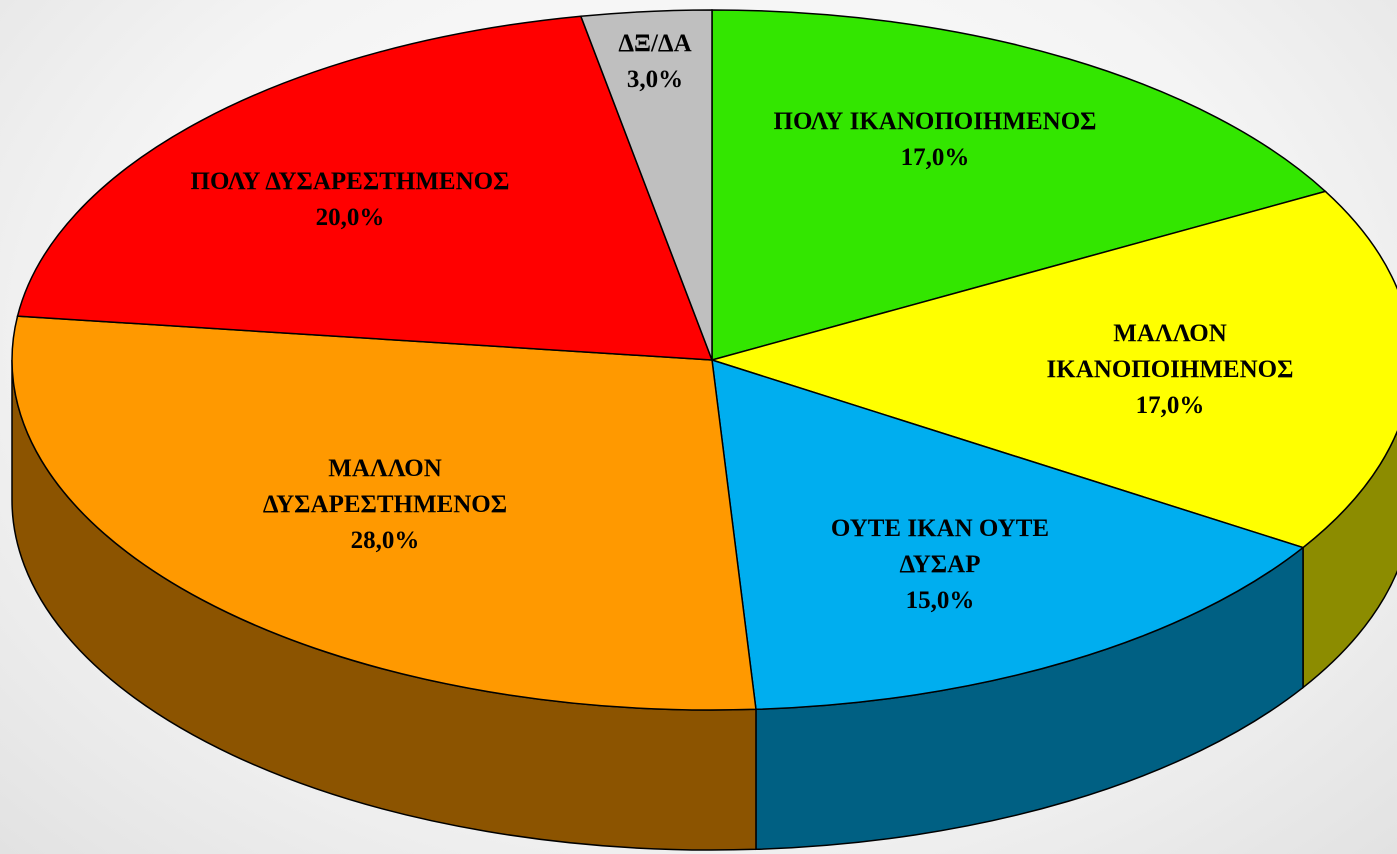 The height and width of the screenshot is (854, 1397). What do you see at coordinates (935, 140) in the screenshot?
I see `slice-label: ΠΟΛΥ ΙΚΑΝΟΠΟΙΗΜΕΝΟΣ 17,0%` at bounding box center [935, 140].